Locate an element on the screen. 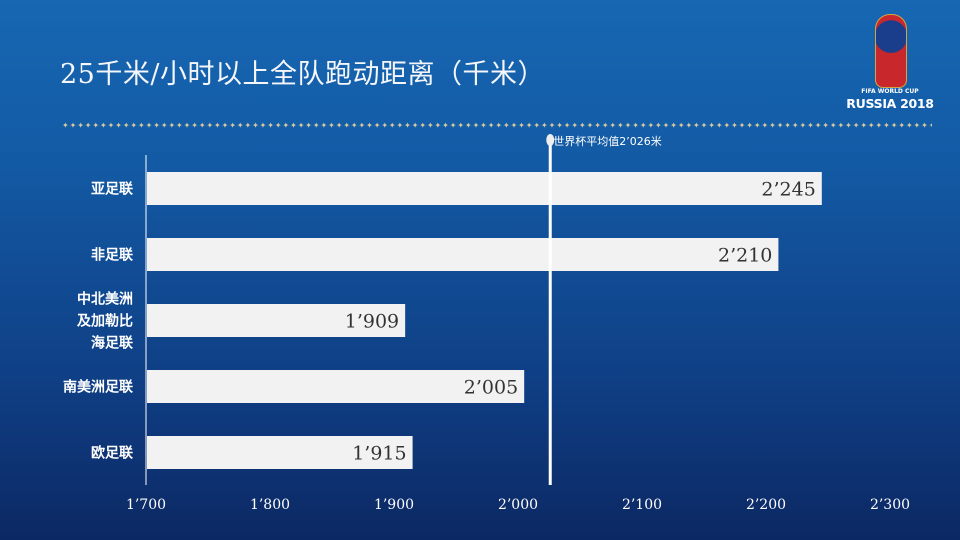 The height and width of the screenshot is (540, 960). category-label: 欧足联 is located at coordinates (112, 453).